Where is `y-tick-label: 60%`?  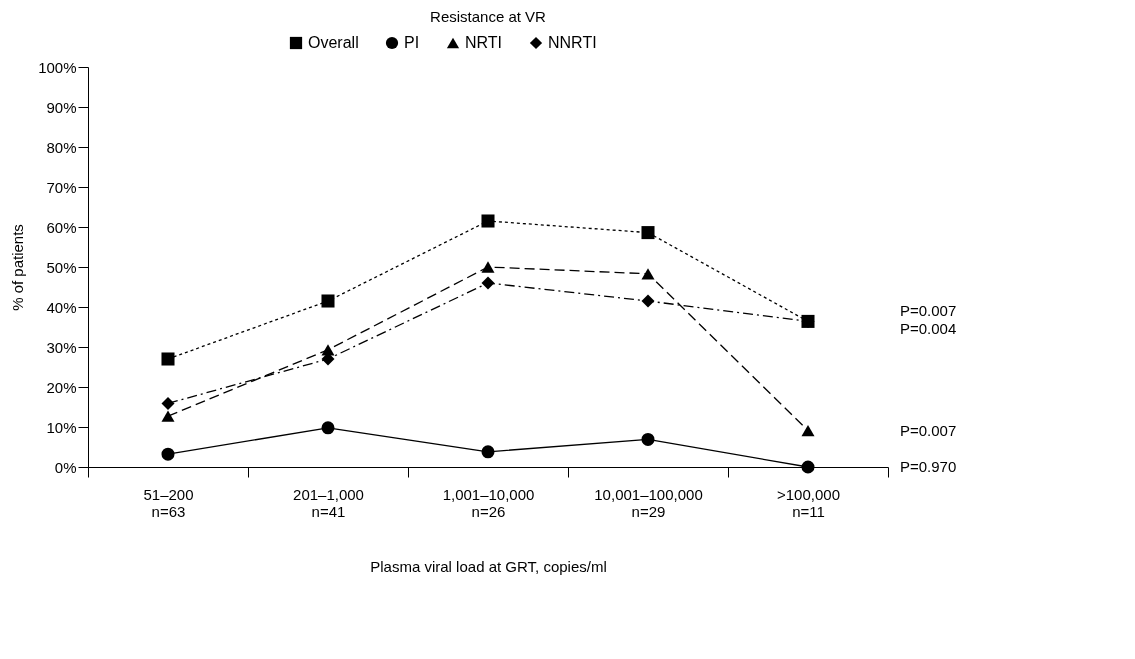 y-tick-label: 60% is located at coordinates (61, 227).